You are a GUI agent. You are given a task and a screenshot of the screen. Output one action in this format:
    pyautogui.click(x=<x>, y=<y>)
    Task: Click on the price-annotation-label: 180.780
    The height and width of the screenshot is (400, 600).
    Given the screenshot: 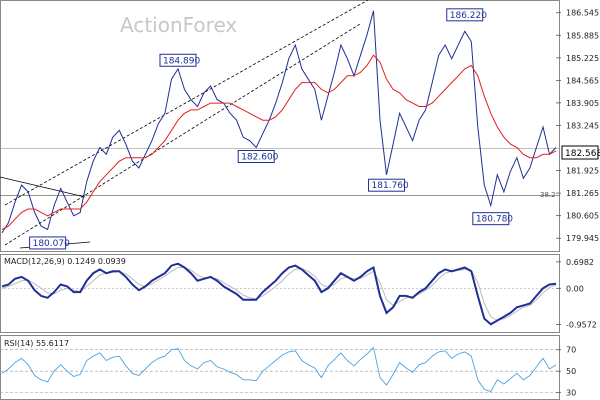 What is the action you would take?
    pyautogui.click(x=494, y=220)
    